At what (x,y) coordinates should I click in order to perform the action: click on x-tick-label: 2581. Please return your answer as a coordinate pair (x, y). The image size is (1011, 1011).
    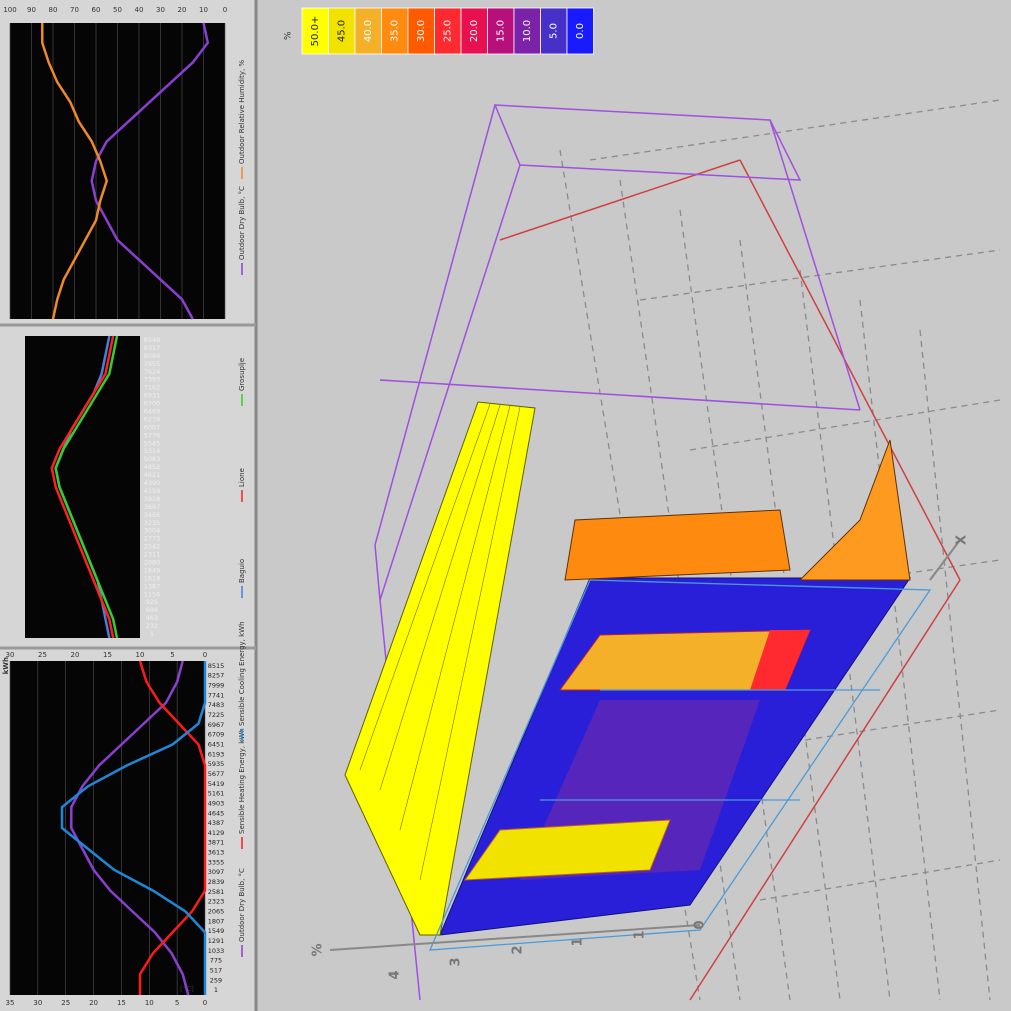
    Looking at the image, I should click on (216, 892).